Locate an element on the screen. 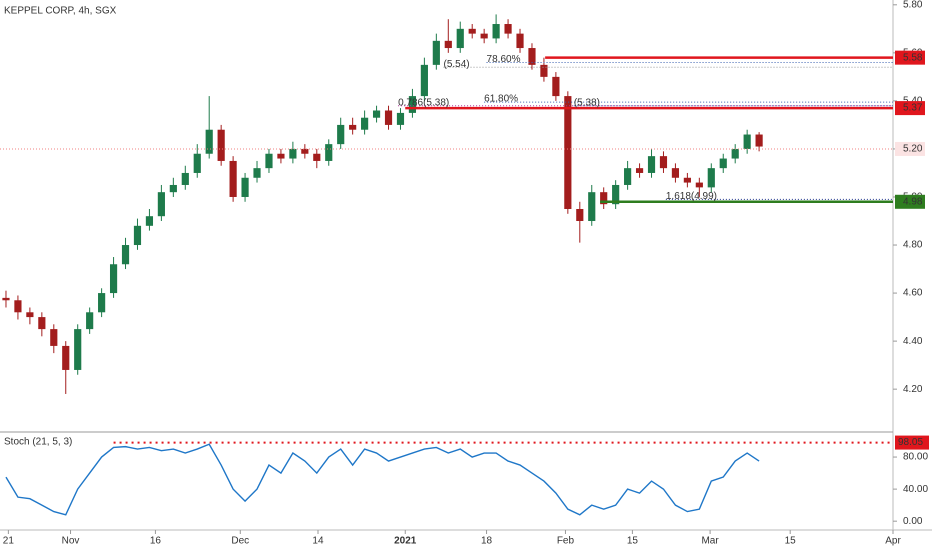  y-tick-label: 4.40 is located at coordinates (913, 341).